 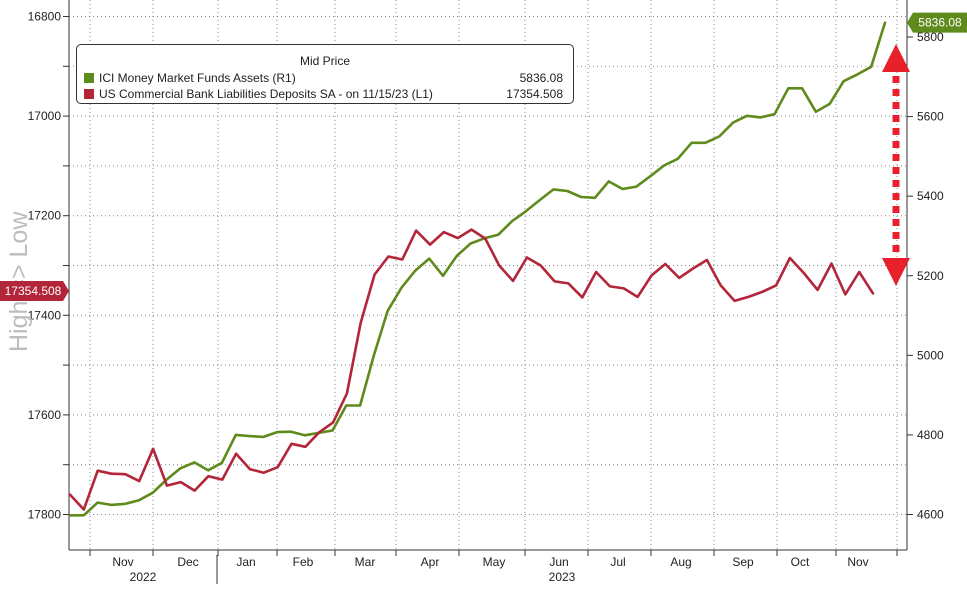 What do you see at coordinates (930, 276) in the screenshot?
I see `right-tick-label: 5200` at bounding box center [930, 276].